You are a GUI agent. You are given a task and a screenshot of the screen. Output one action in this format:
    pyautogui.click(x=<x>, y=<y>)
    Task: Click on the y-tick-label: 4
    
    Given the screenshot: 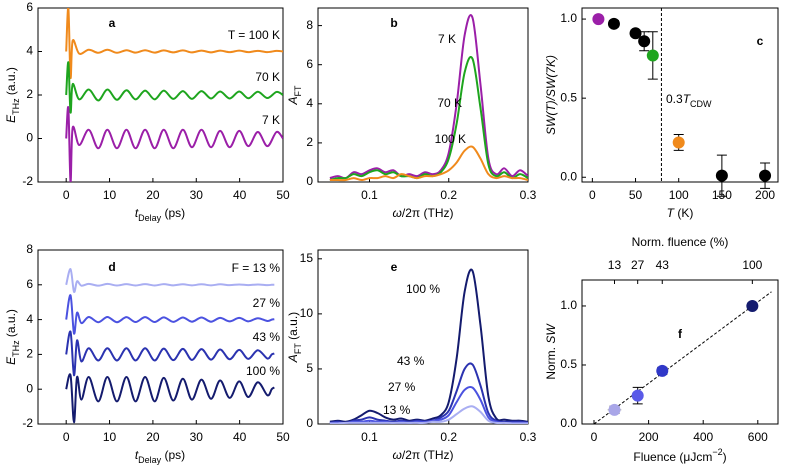 What is the action you would take?
    pyautogui.click(x=309, y=103)
    